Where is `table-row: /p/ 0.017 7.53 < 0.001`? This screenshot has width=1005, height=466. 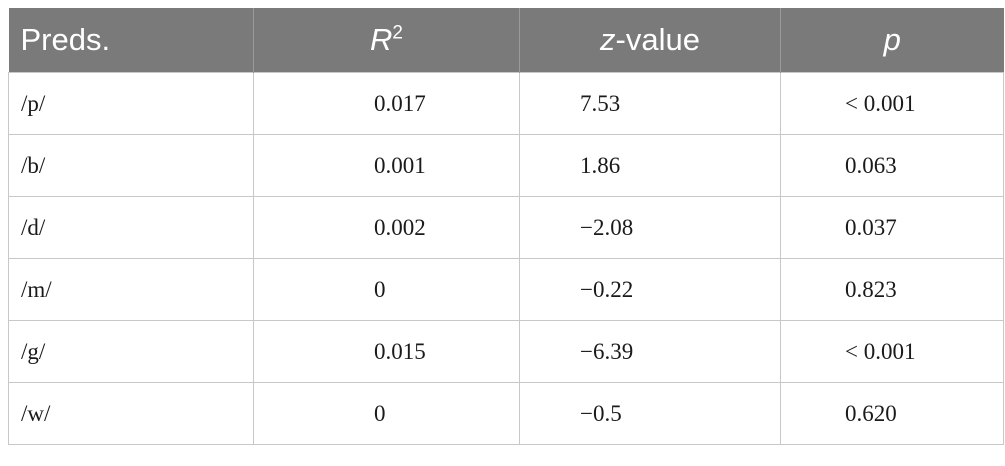
table-row: /p/ 0.017 7.53 < 0.001 is located at coordinates (506, 103).